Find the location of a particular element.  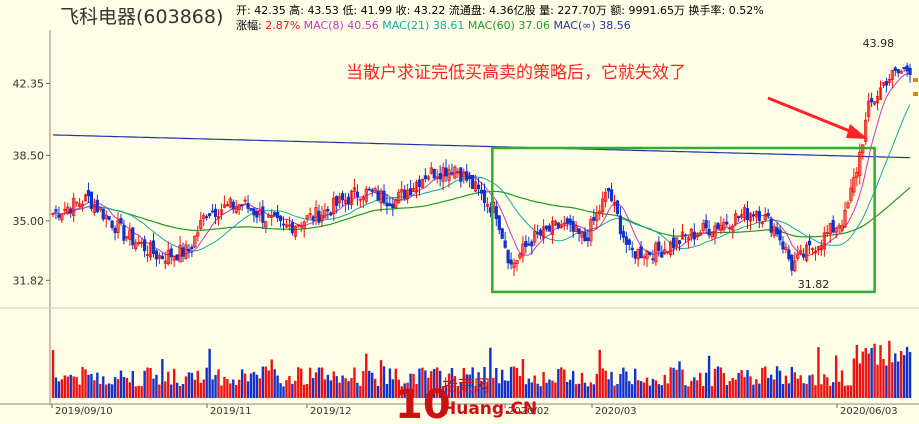

price-marker is located at coordinates (915, 94).